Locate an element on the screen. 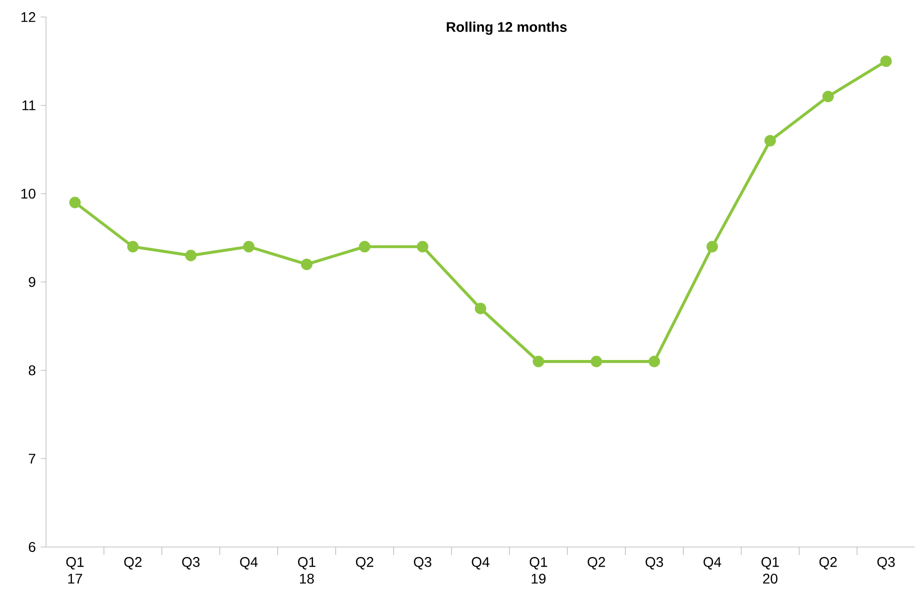 The image size is (919, 597). x-tick-label: Q1 20 is located at coordinates (770, 570).